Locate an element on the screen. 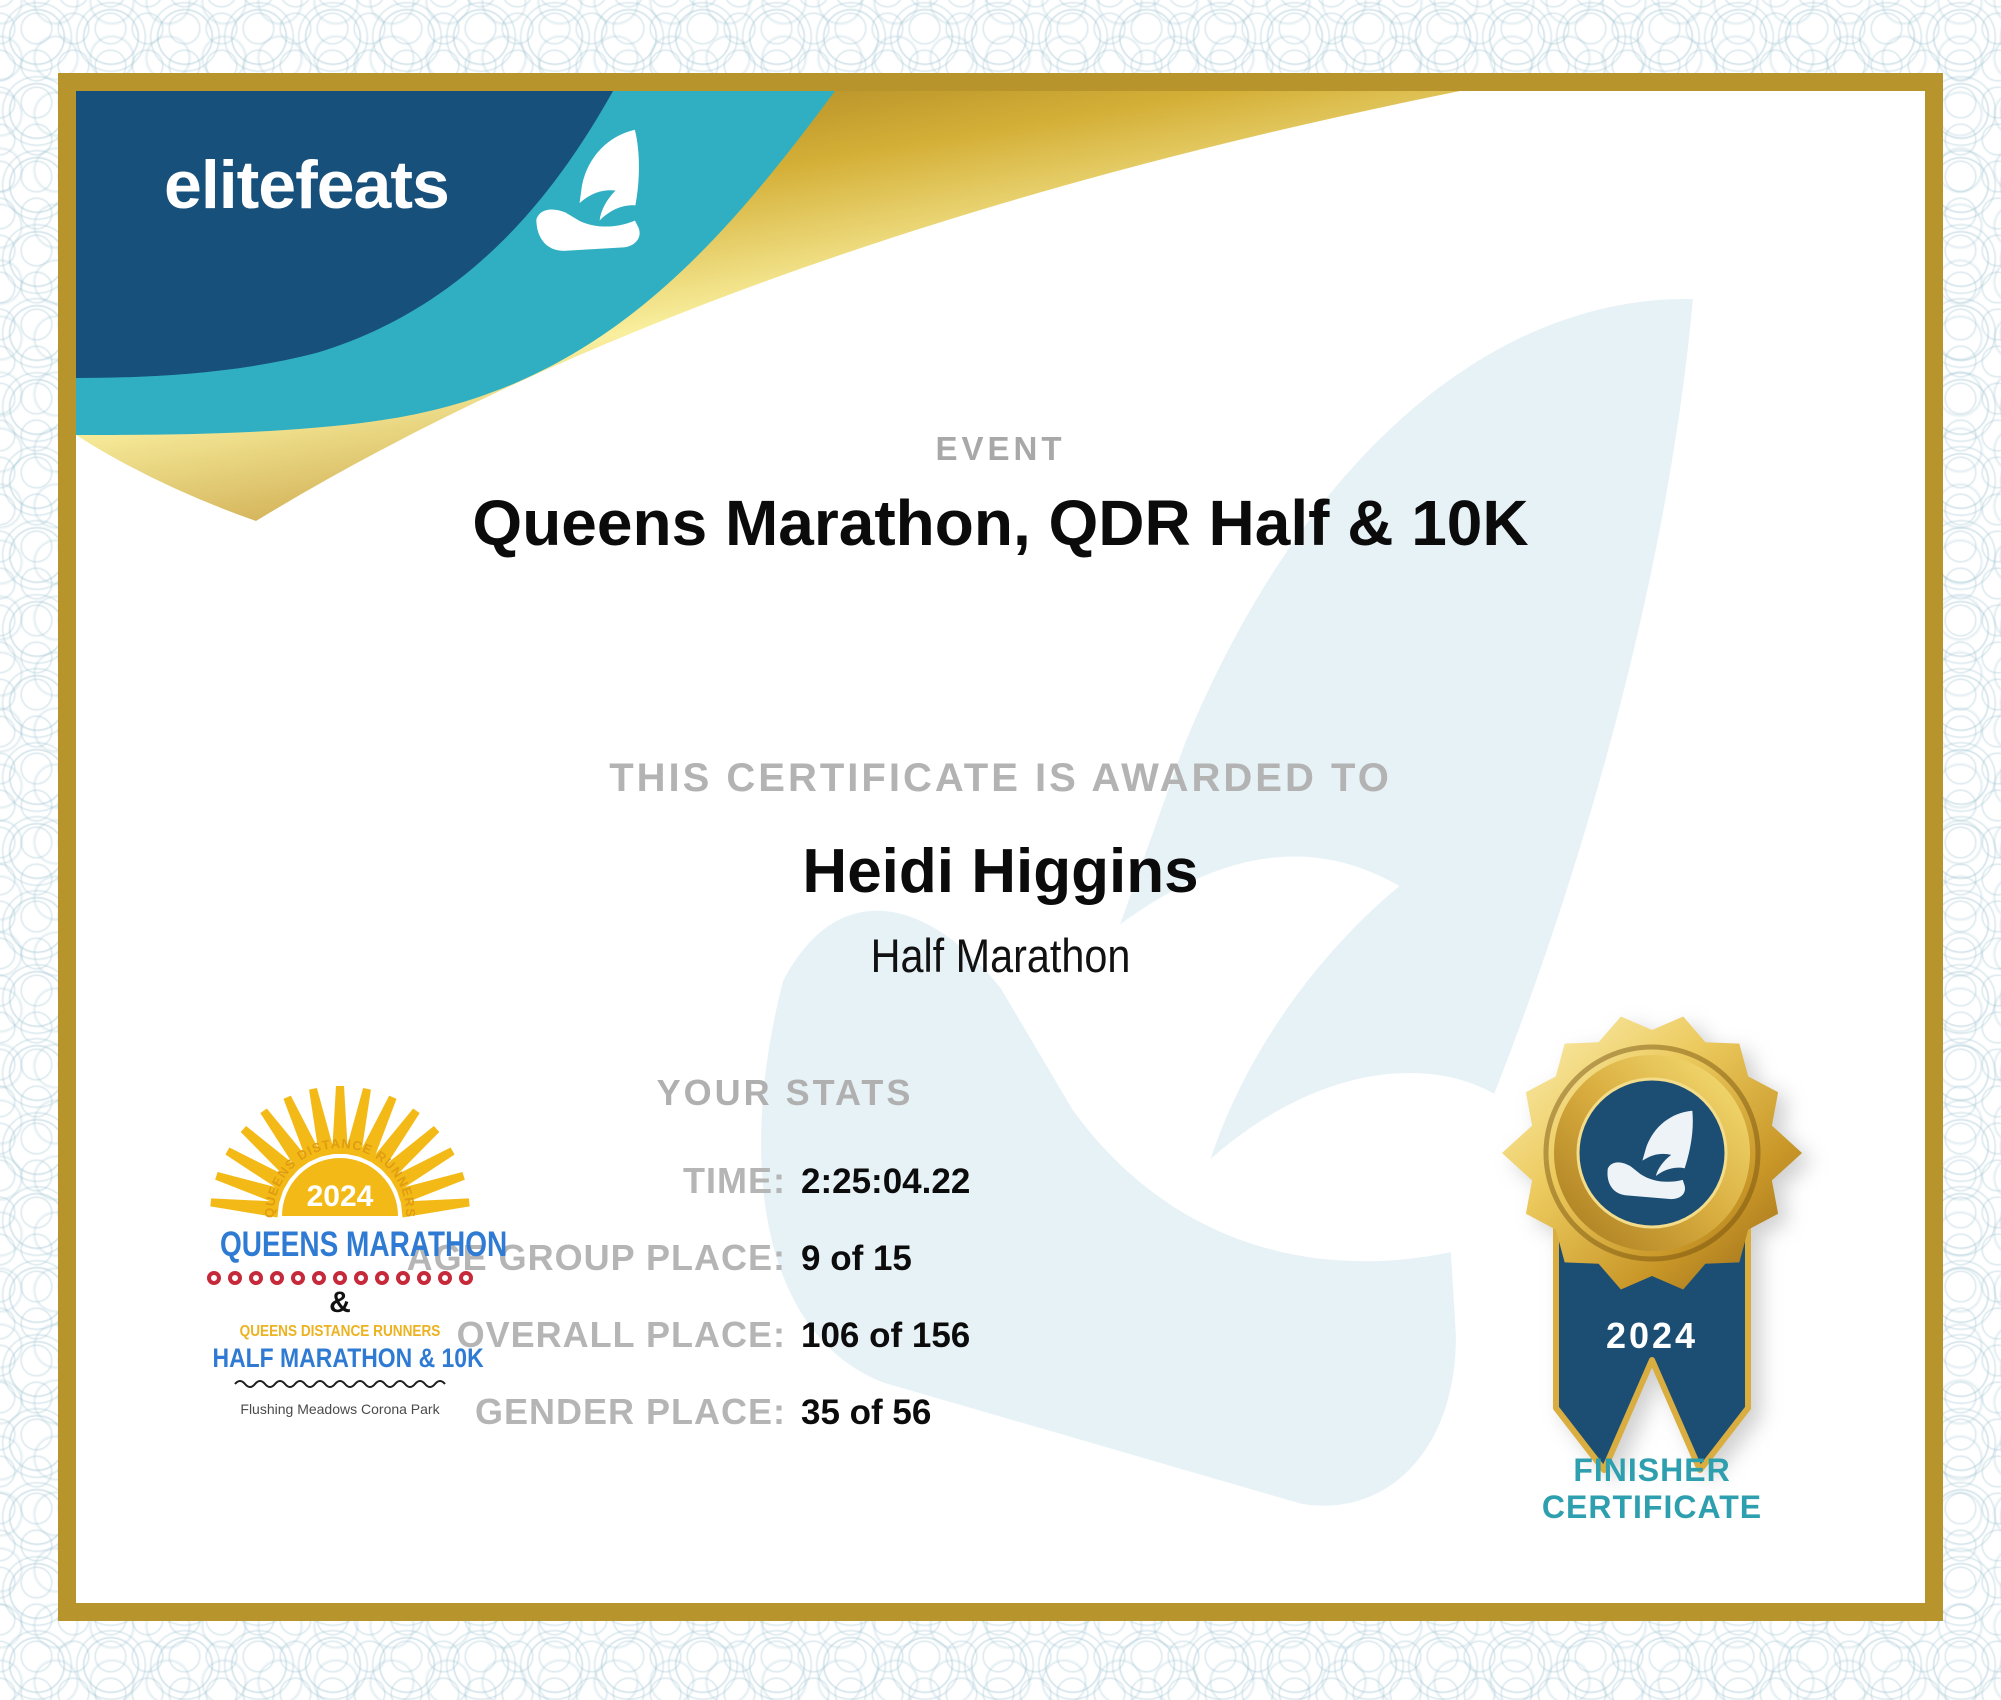 The image size is (2001, 1700). stat-value: 106 of 156 is located at coordinates (886, 1335).